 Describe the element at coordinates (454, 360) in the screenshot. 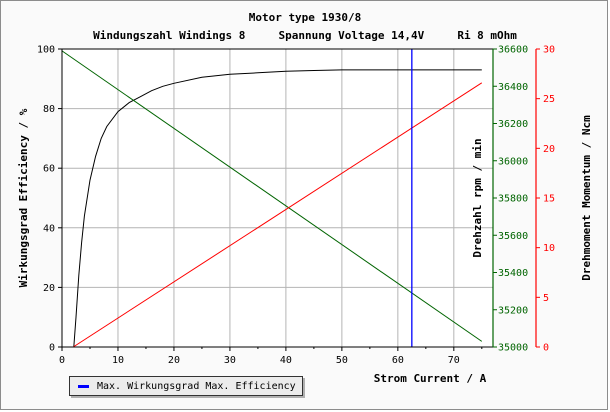

I see `x-tick-label: 70` at that location.